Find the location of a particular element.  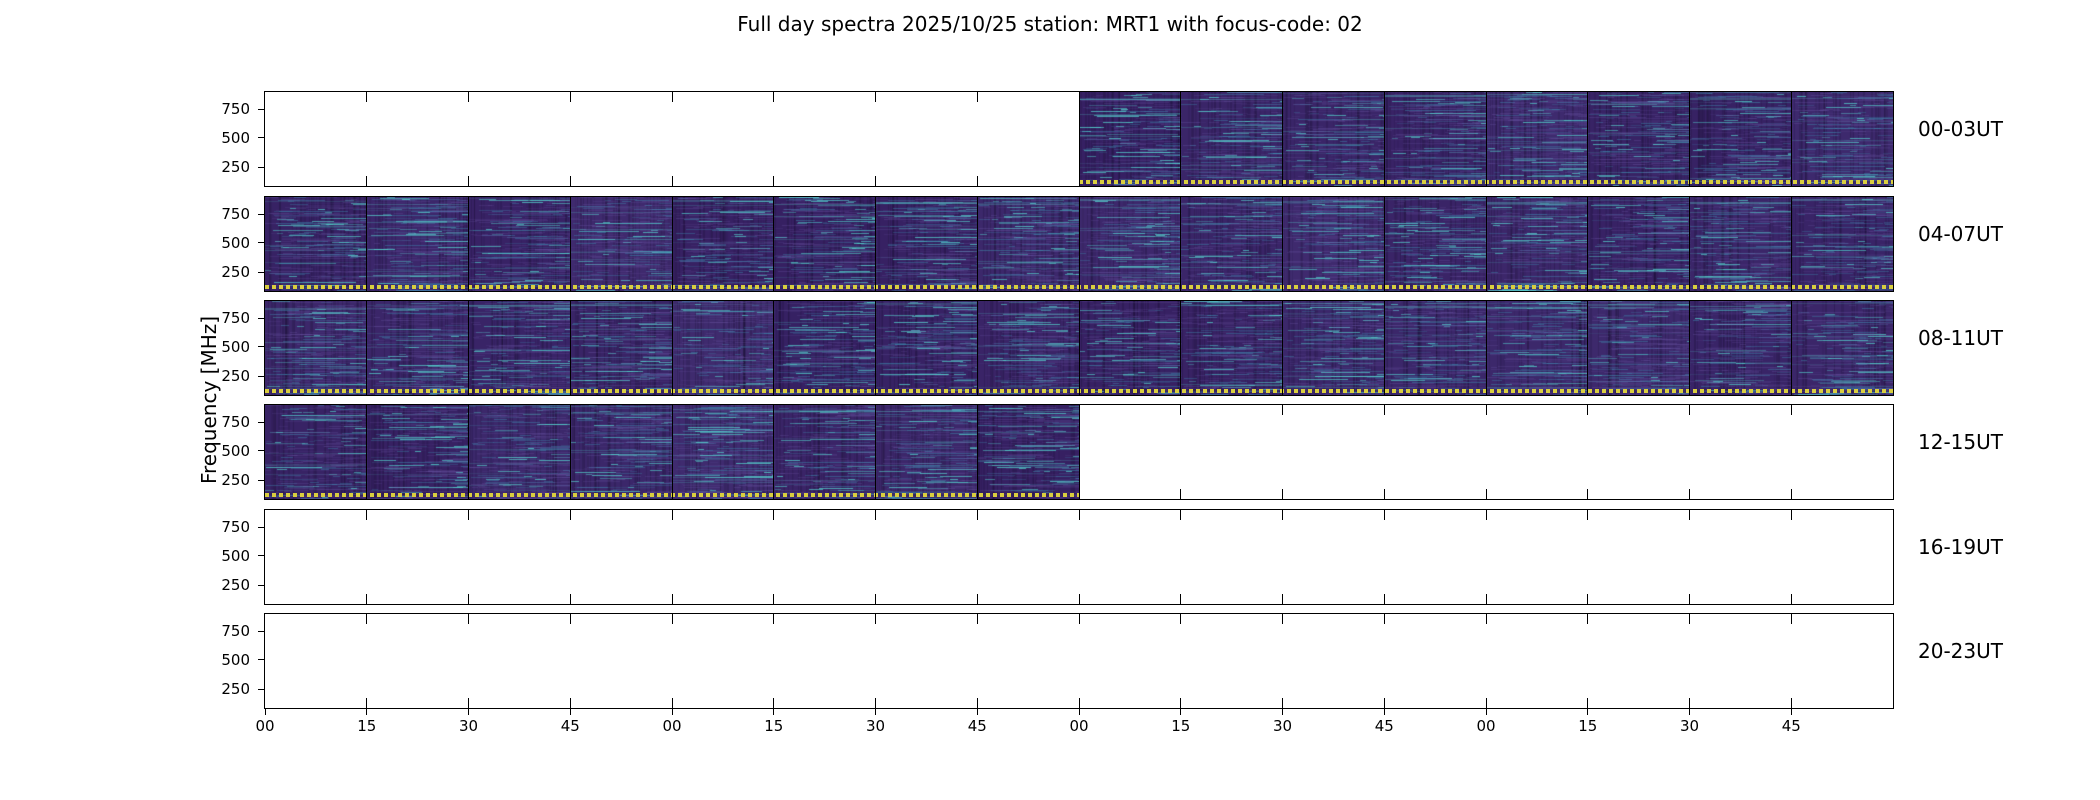

y-tick-label: 750 is located at coordinates (235, 422).